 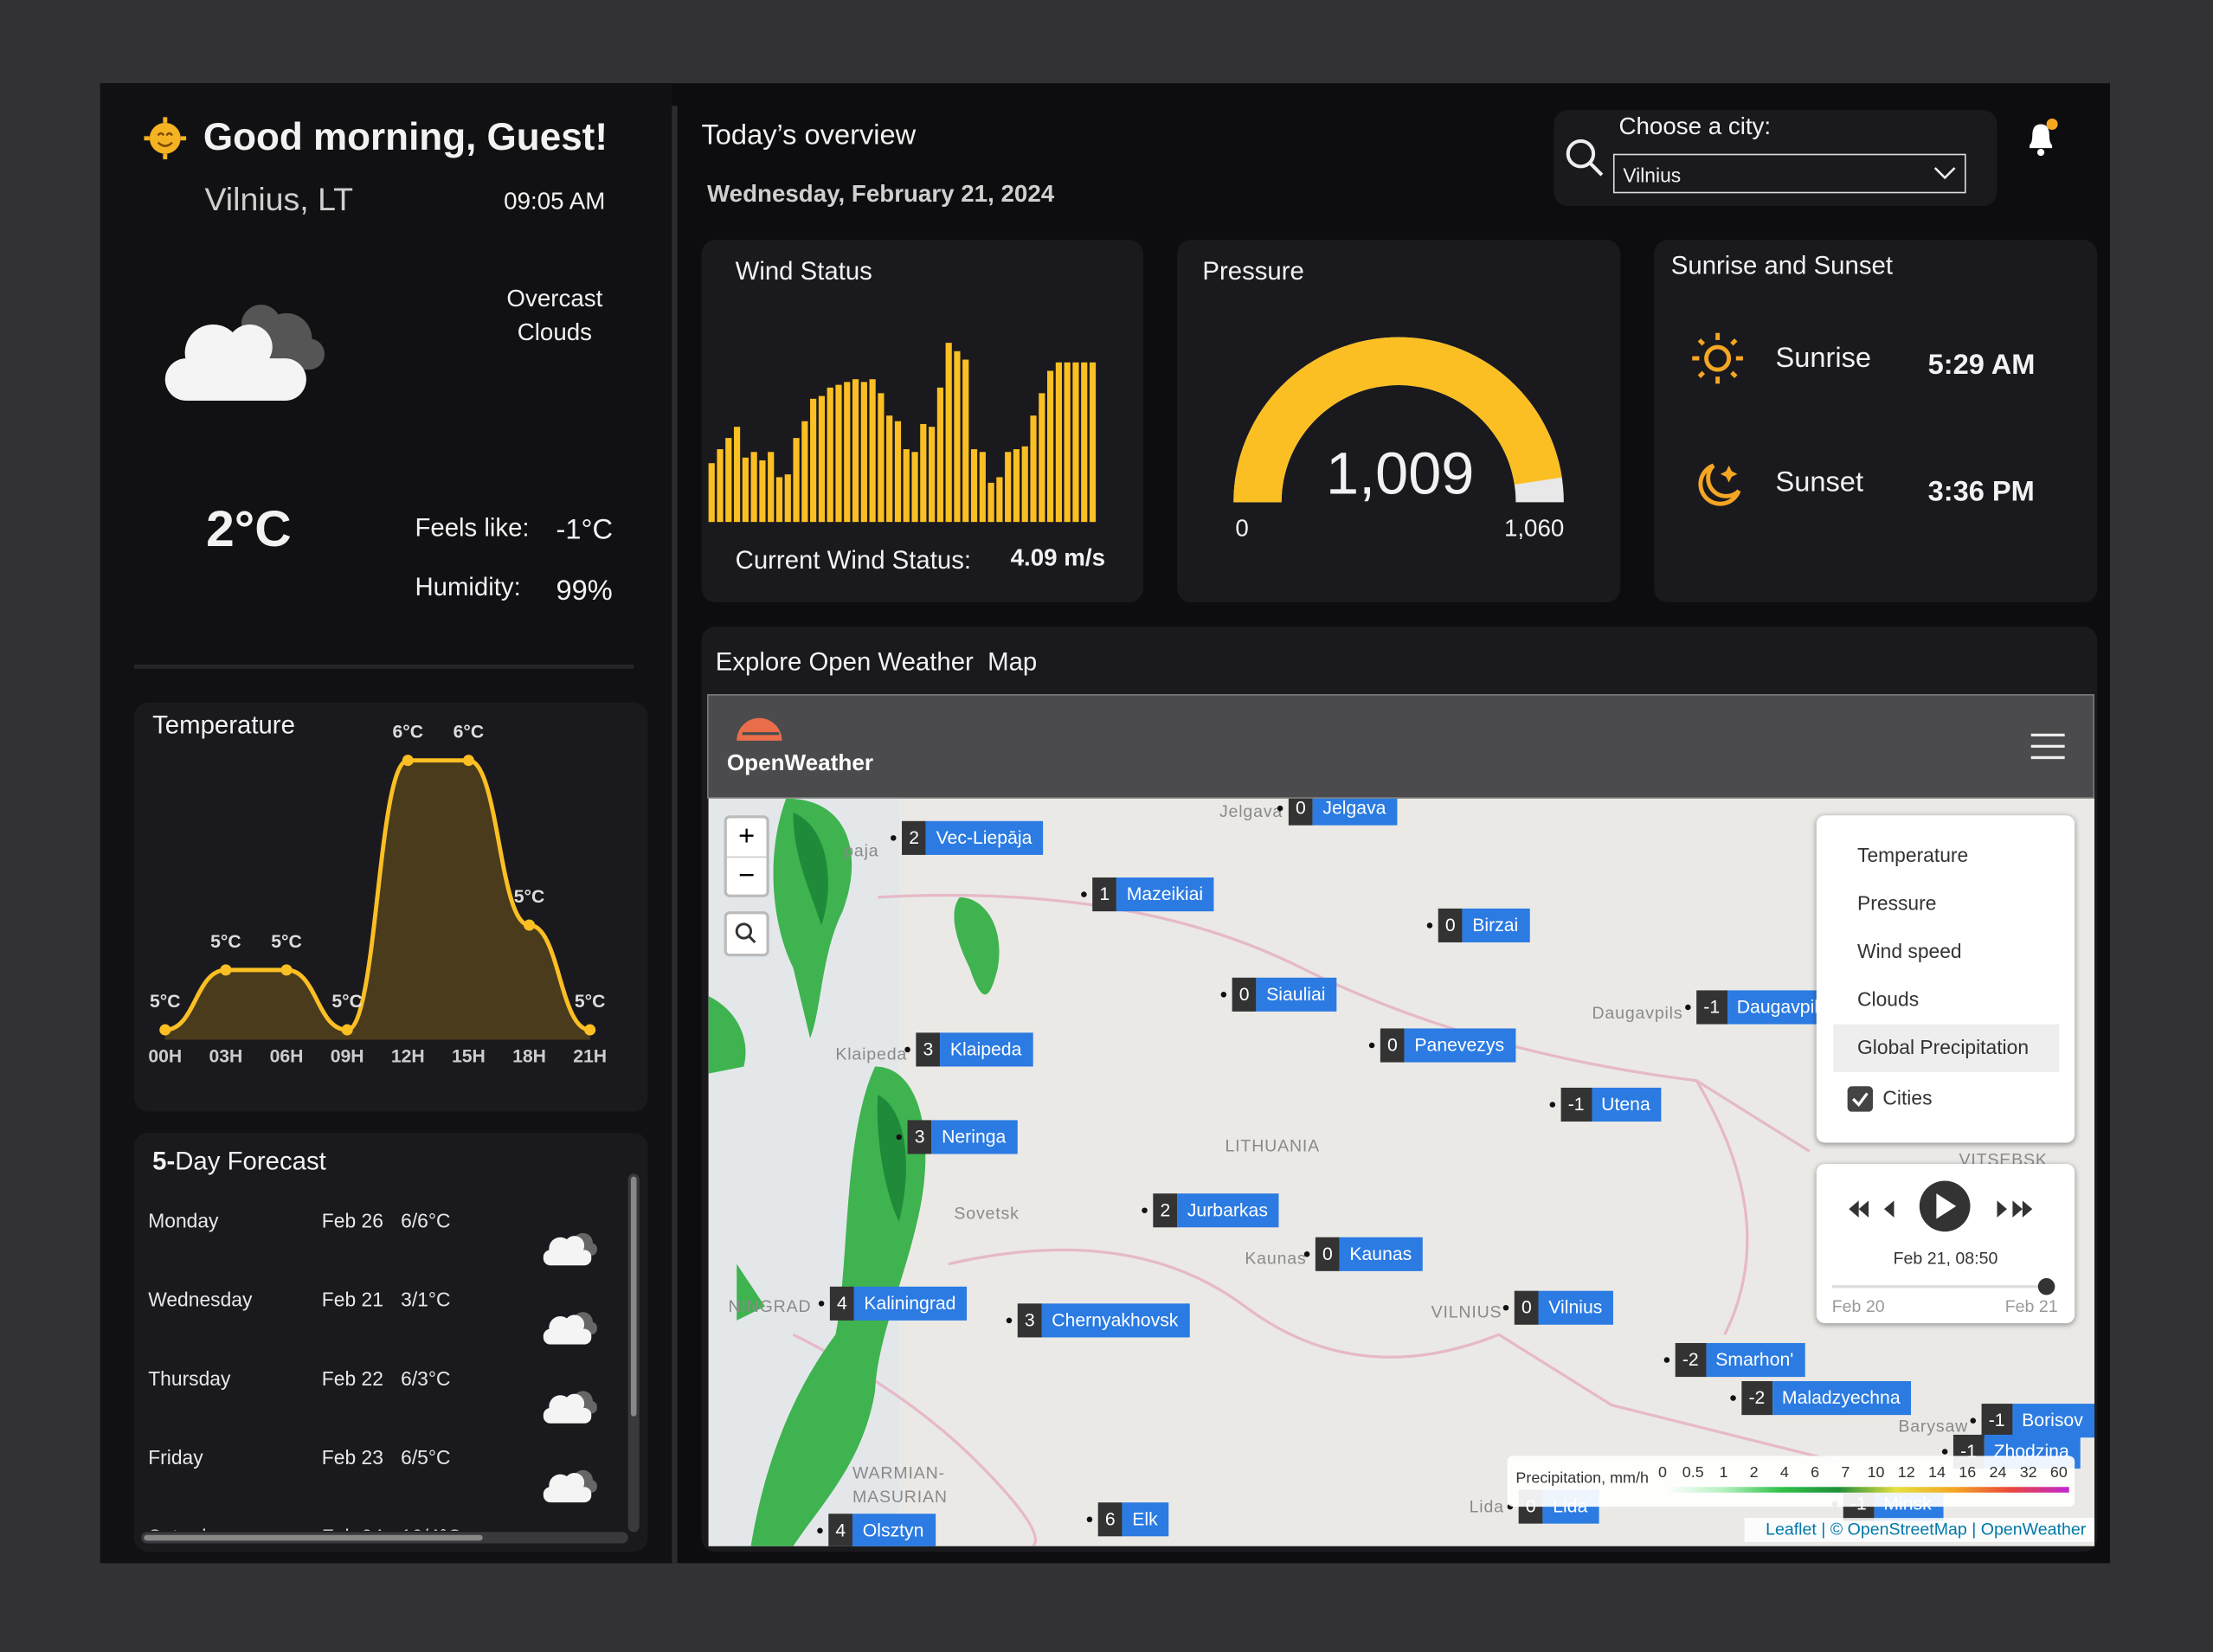 What do you see at coordinates (882, 1530) in the screenshot?
I see `city-marker: 4 Olsztyn` at bounding box center [882, 1530].